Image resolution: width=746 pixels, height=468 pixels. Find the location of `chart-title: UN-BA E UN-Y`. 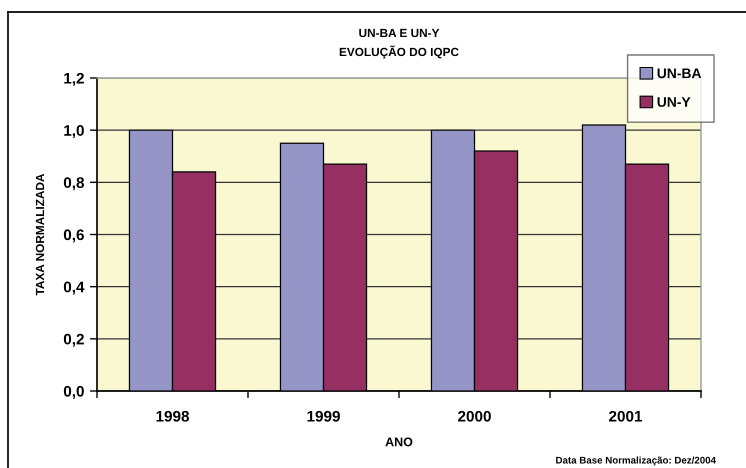

chart-title: UN-BA E UN-Y is located at coordinates (399, 33).